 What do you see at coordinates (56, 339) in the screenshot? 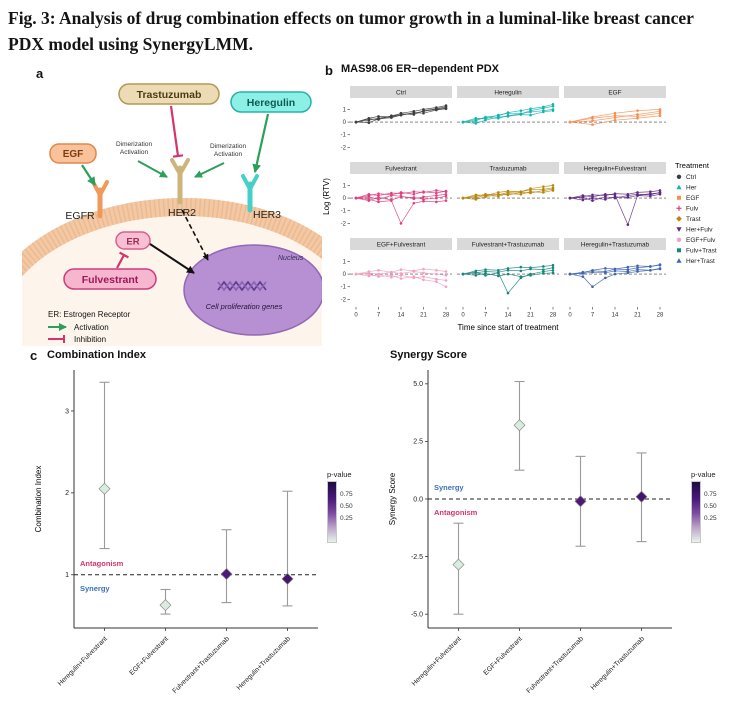
I see `inhibition-tbar-icon` at bounding box center [56, 339].